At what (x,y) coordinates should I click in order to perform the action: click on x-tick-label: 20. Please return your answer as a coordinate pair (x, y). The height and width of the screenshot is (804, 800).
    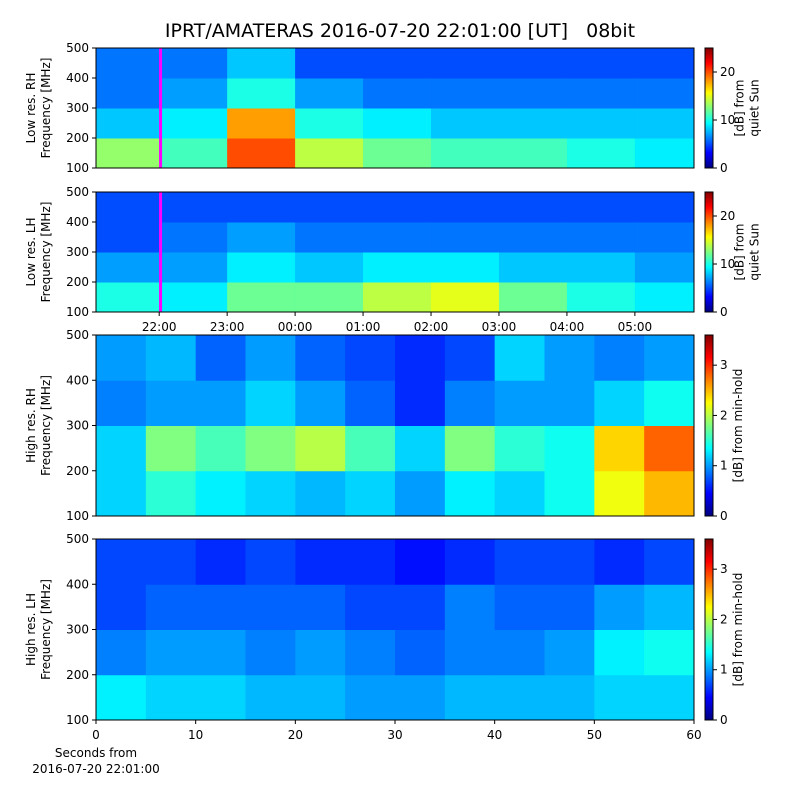
    Looking at the image, I should click on (295, 735).